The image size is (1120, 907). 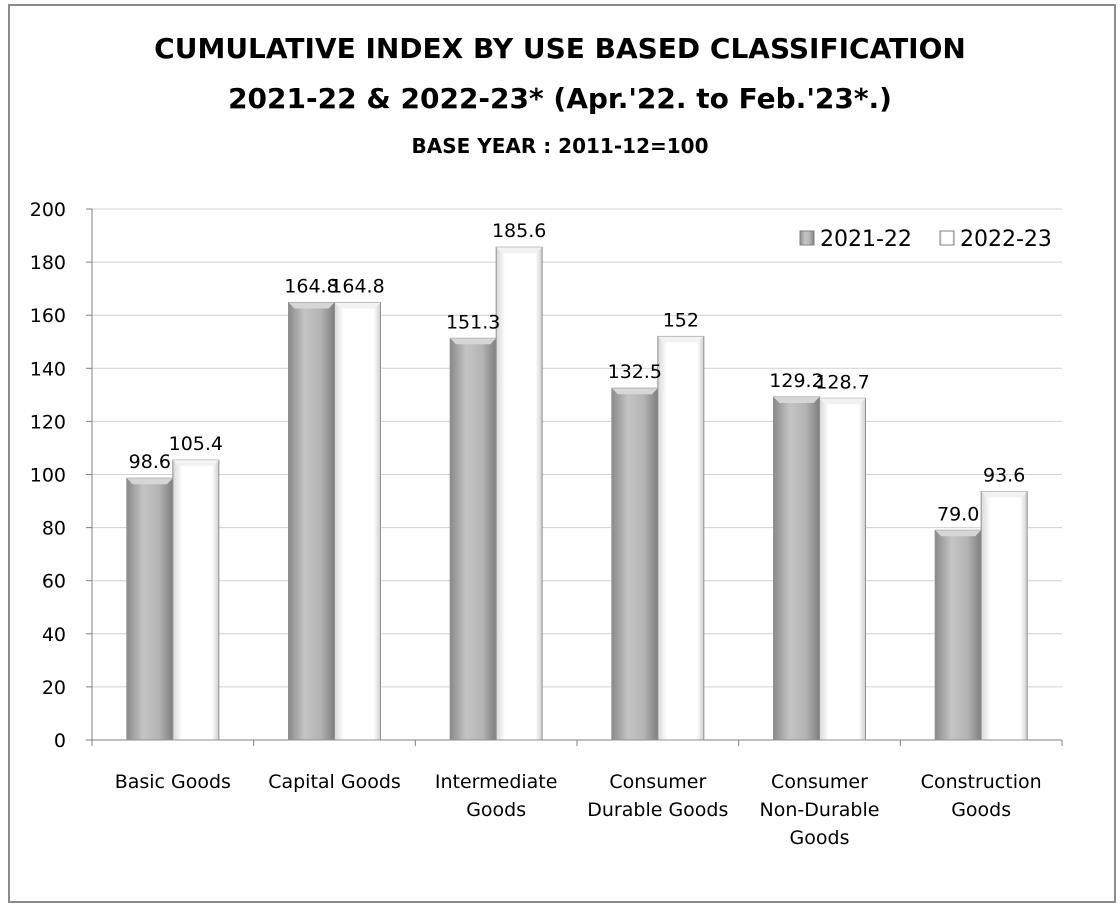 What do you see at coordinates (925, 239) in the screenshot?
I see `legend: 2021-22 2022-23` at bounding box center [925, 239].